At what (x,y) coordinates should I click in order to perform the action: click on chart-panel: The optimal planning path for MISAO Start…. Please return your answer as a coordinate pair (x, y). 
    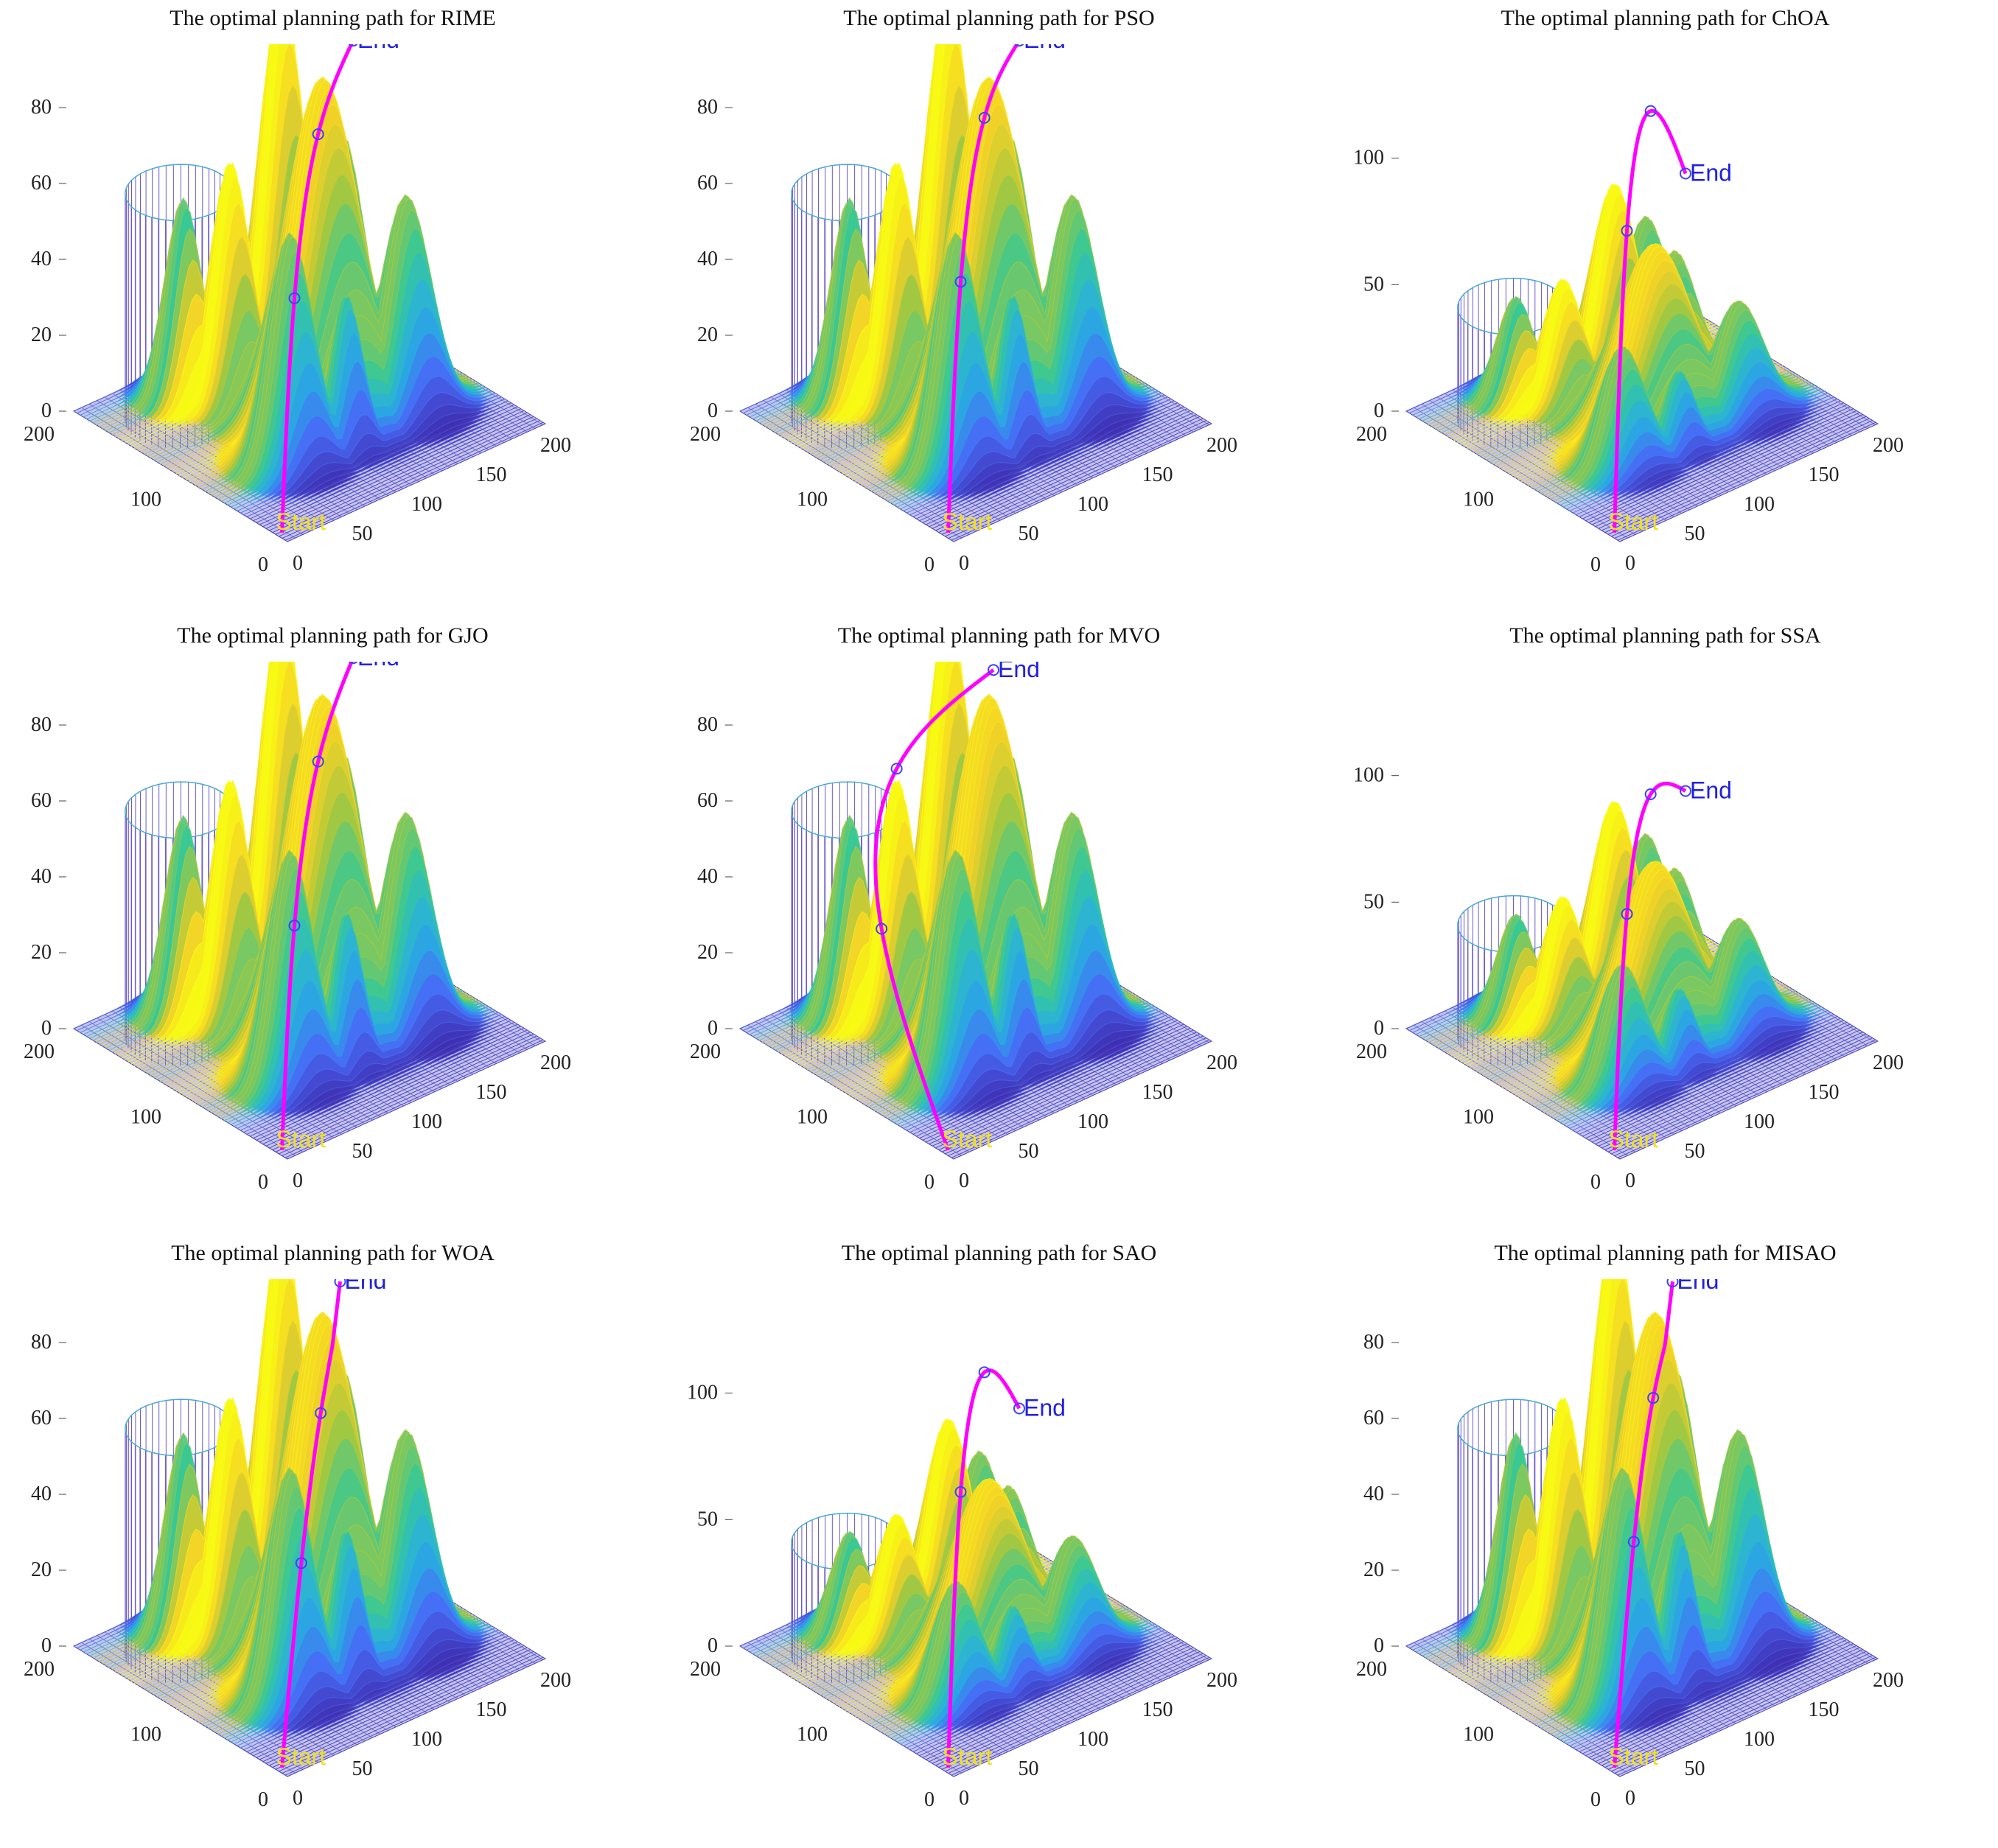
    Looking at the image, I should click on (1665, 1541).